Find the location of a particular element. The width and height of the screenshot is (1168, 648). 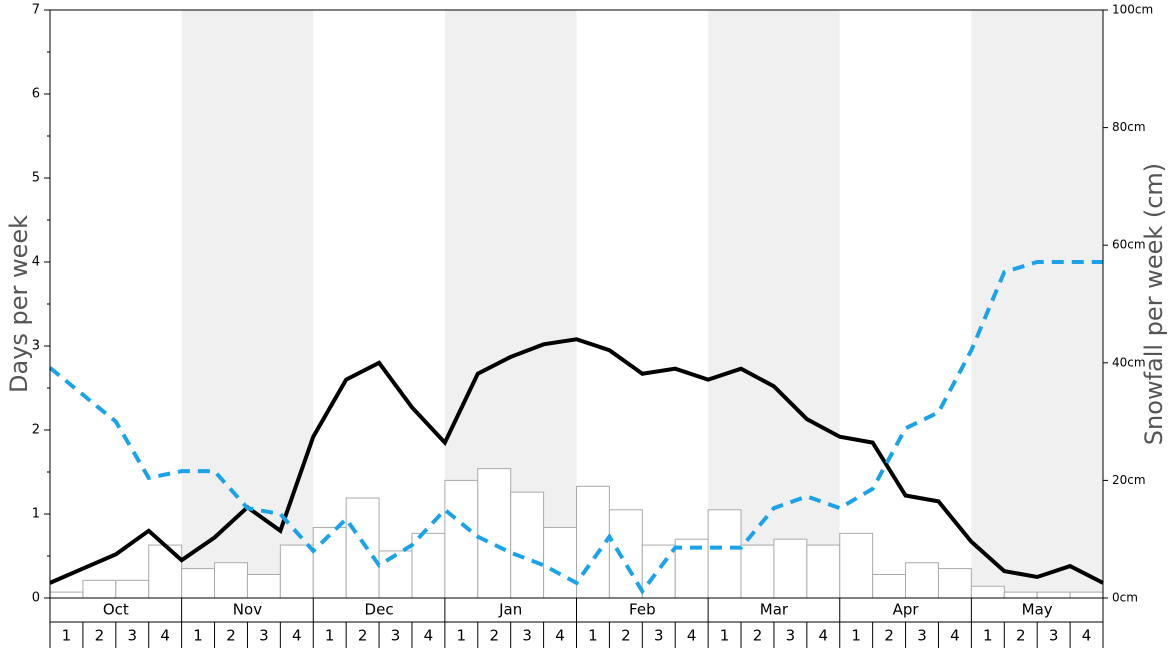

y2-tick-label: 20cm is located at coordinates (1129, 480).